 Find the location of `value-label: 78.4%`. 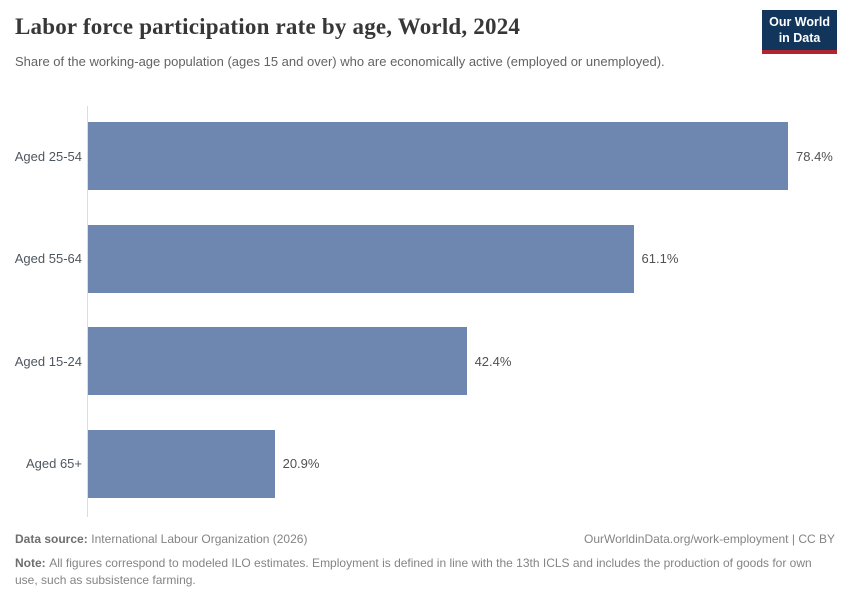

value-label: 78.4% is located at coordinates (814, 156).